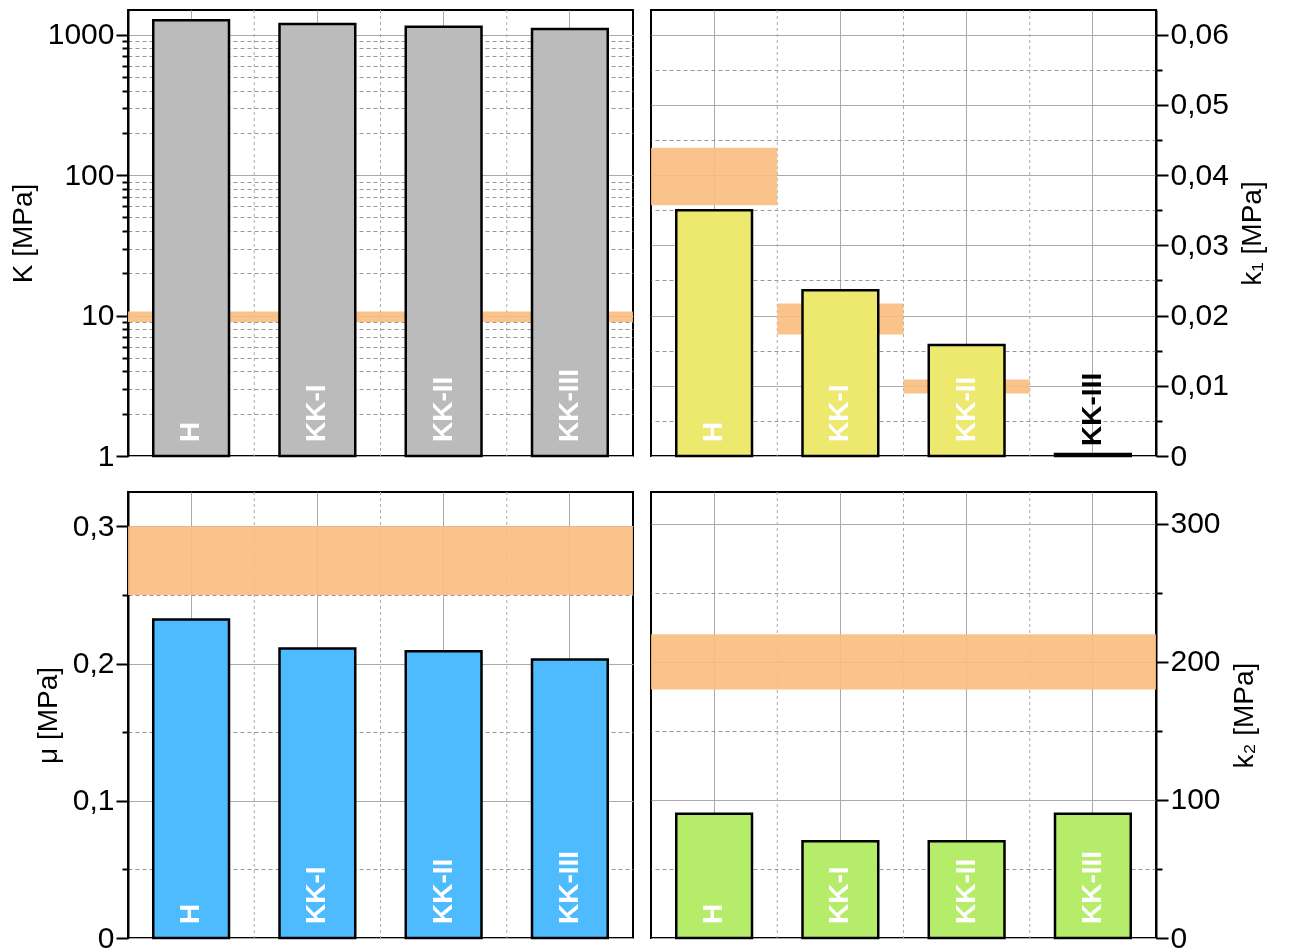  Describe the element at coordinates (1195, 661) in the screenshot. I see `y2-tick-label: 200` at that location.